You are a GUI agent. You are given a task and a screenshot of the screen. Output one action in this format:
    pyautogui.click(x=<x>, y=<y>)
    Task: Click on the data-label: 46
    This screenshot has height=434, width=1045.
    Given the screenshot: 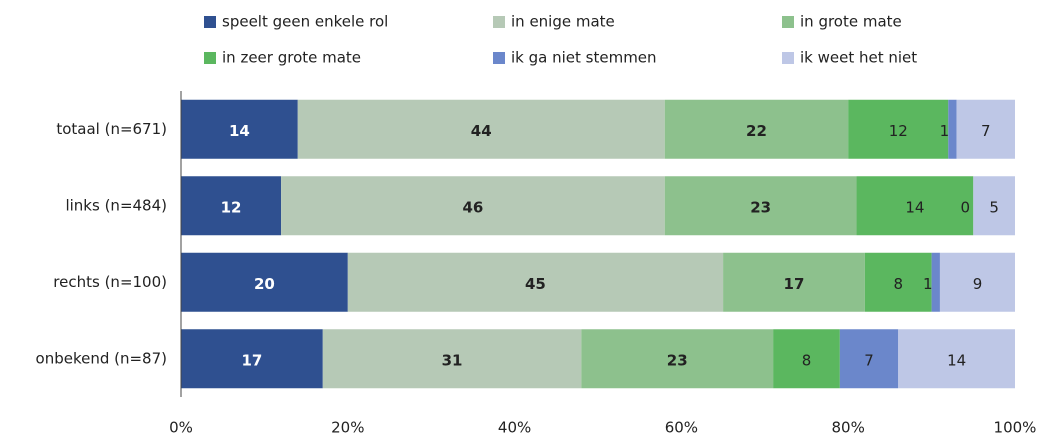 What is the action you would take?
    pyautogui.click(x=472, y=207)
    